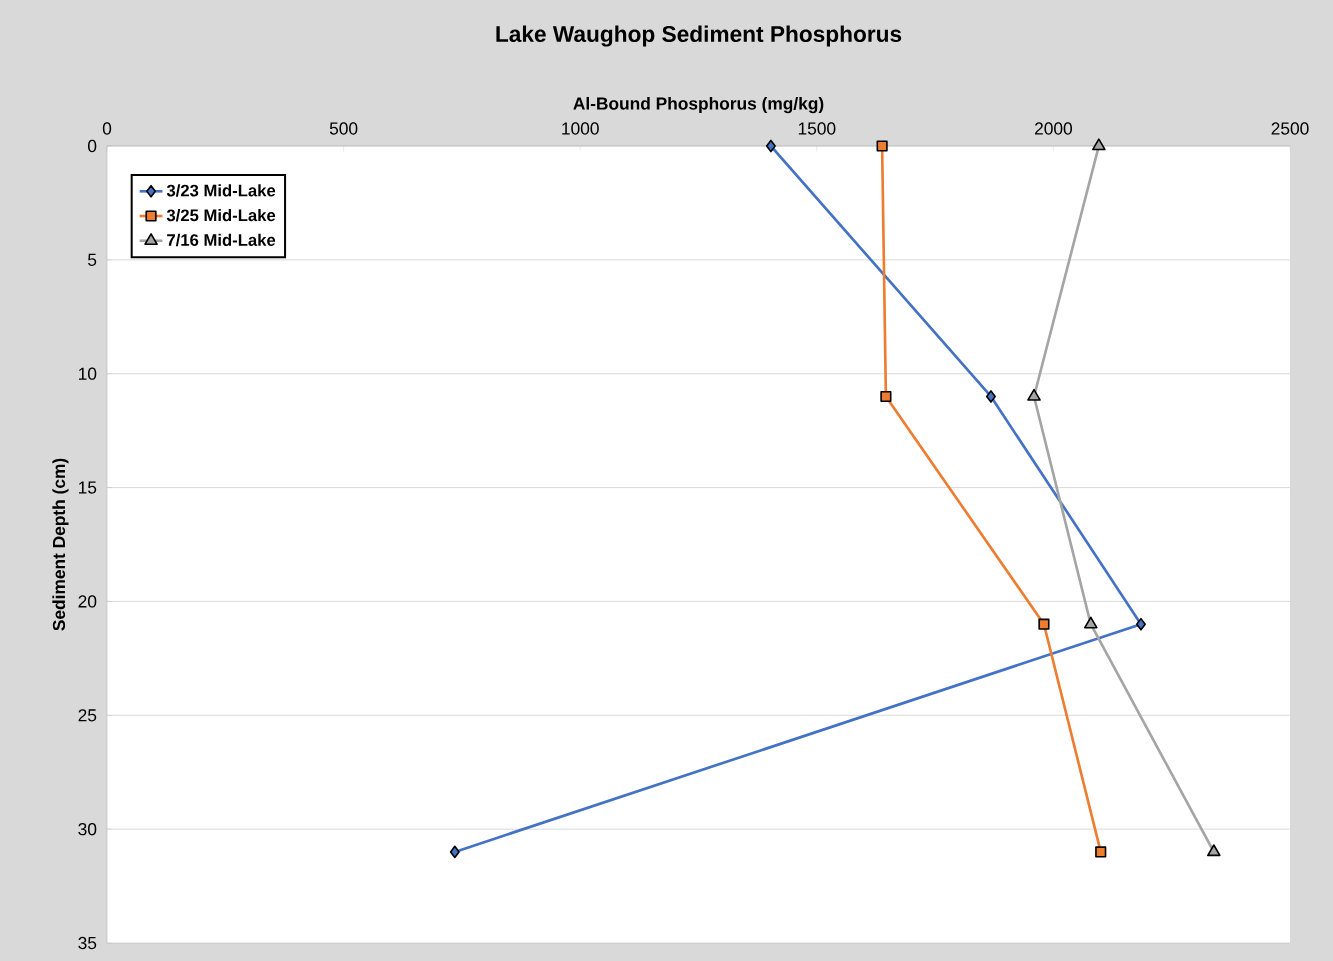 The height and width of the screenshot is (961, 1333). I want to click on y-tick-label: 25, so click(87, 715).